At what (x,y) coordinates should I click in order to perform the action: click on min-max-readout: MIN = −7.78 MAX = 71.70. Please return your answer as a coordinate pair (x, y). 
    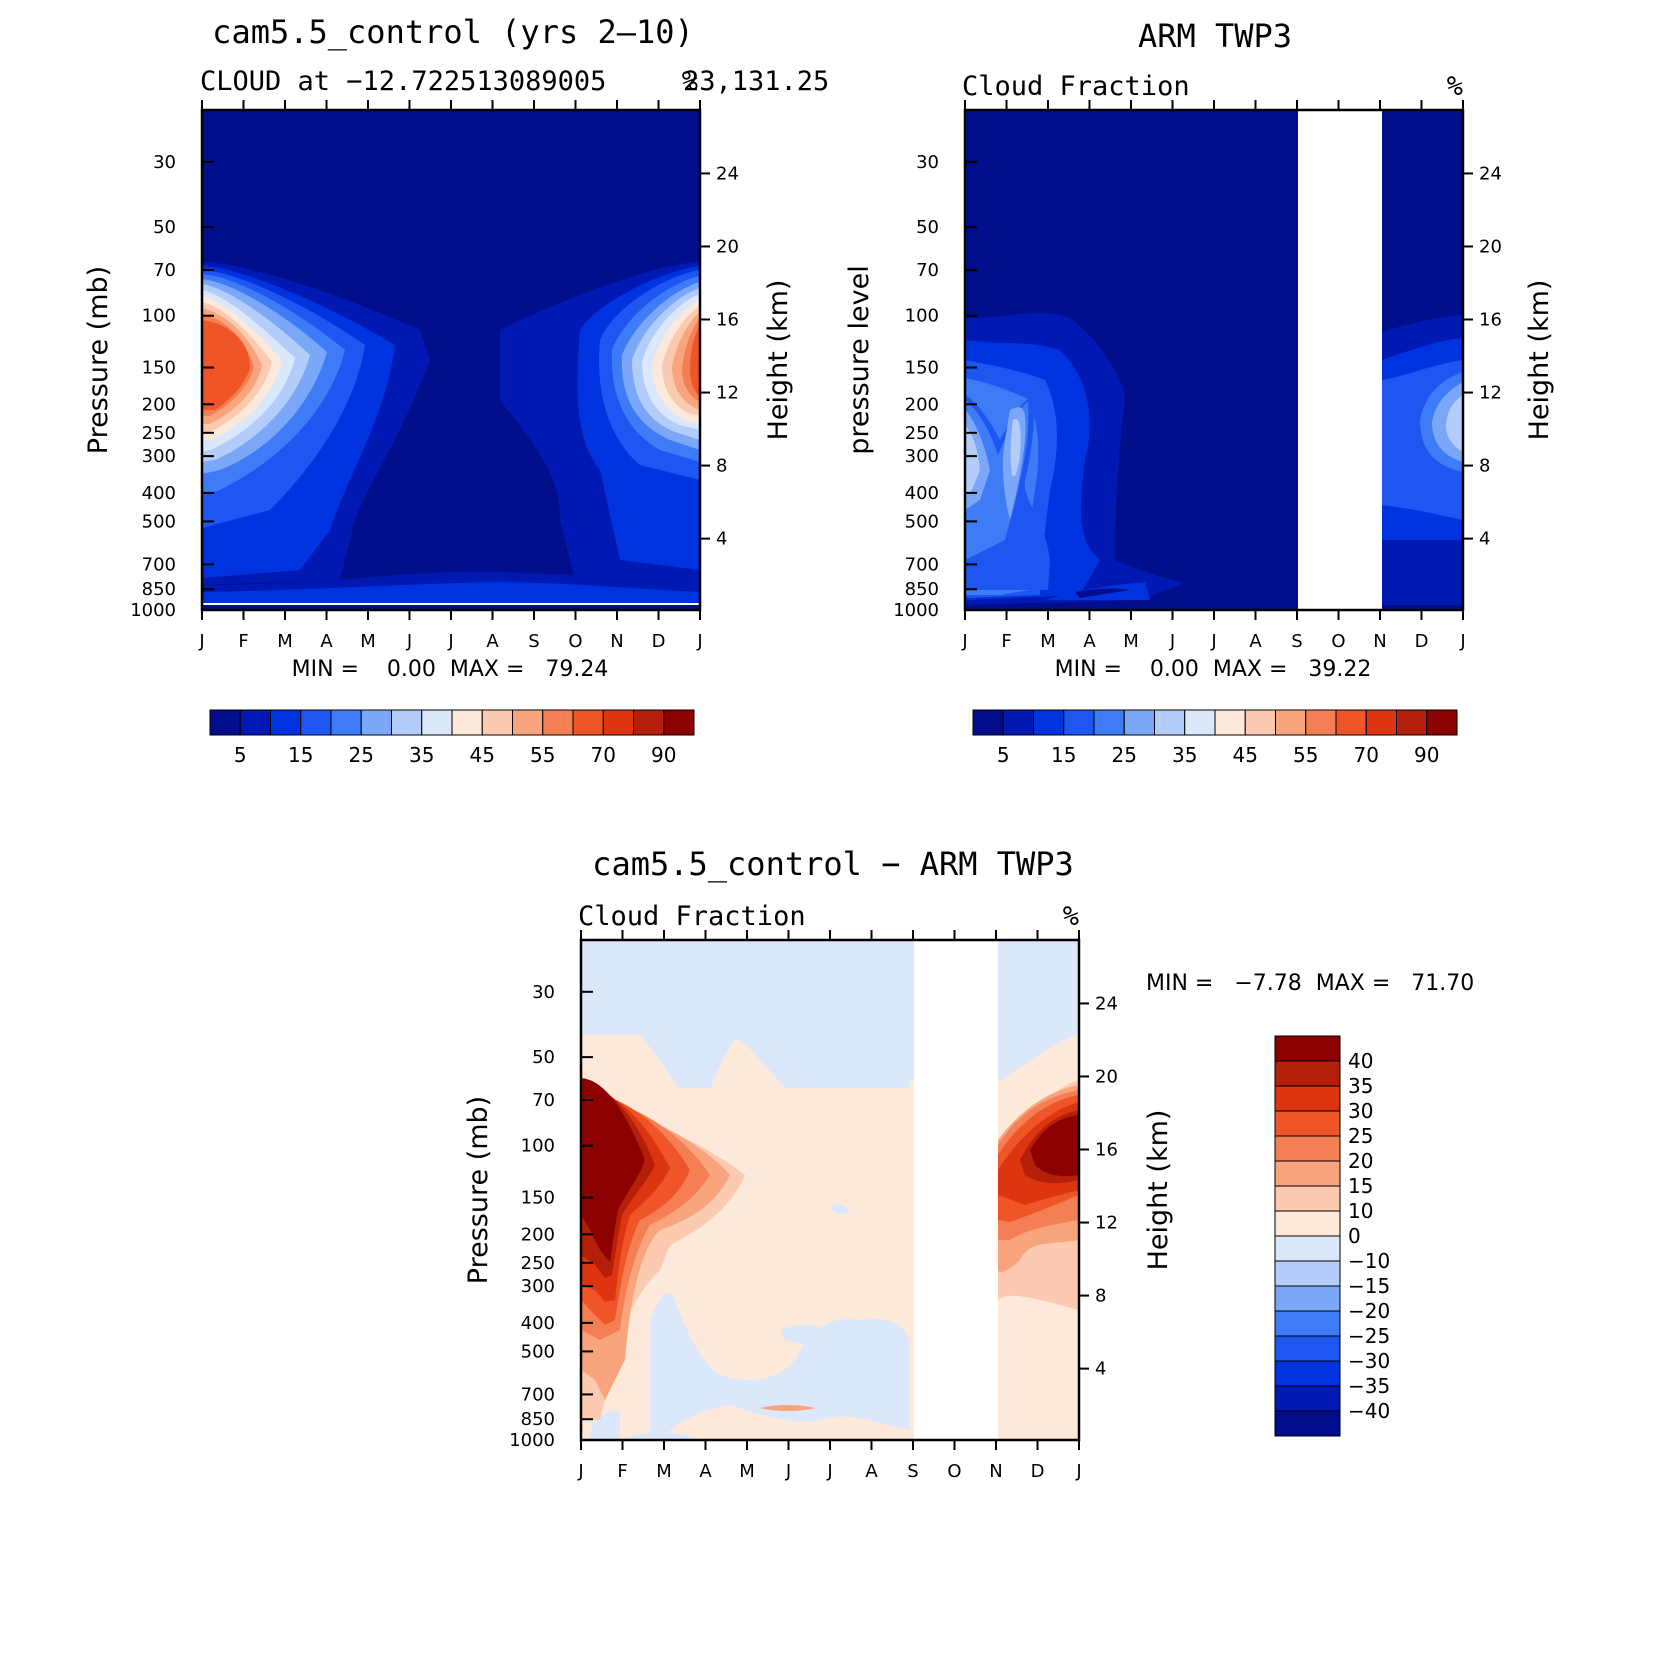
    Looking at the image, I should click on (1310, 983).